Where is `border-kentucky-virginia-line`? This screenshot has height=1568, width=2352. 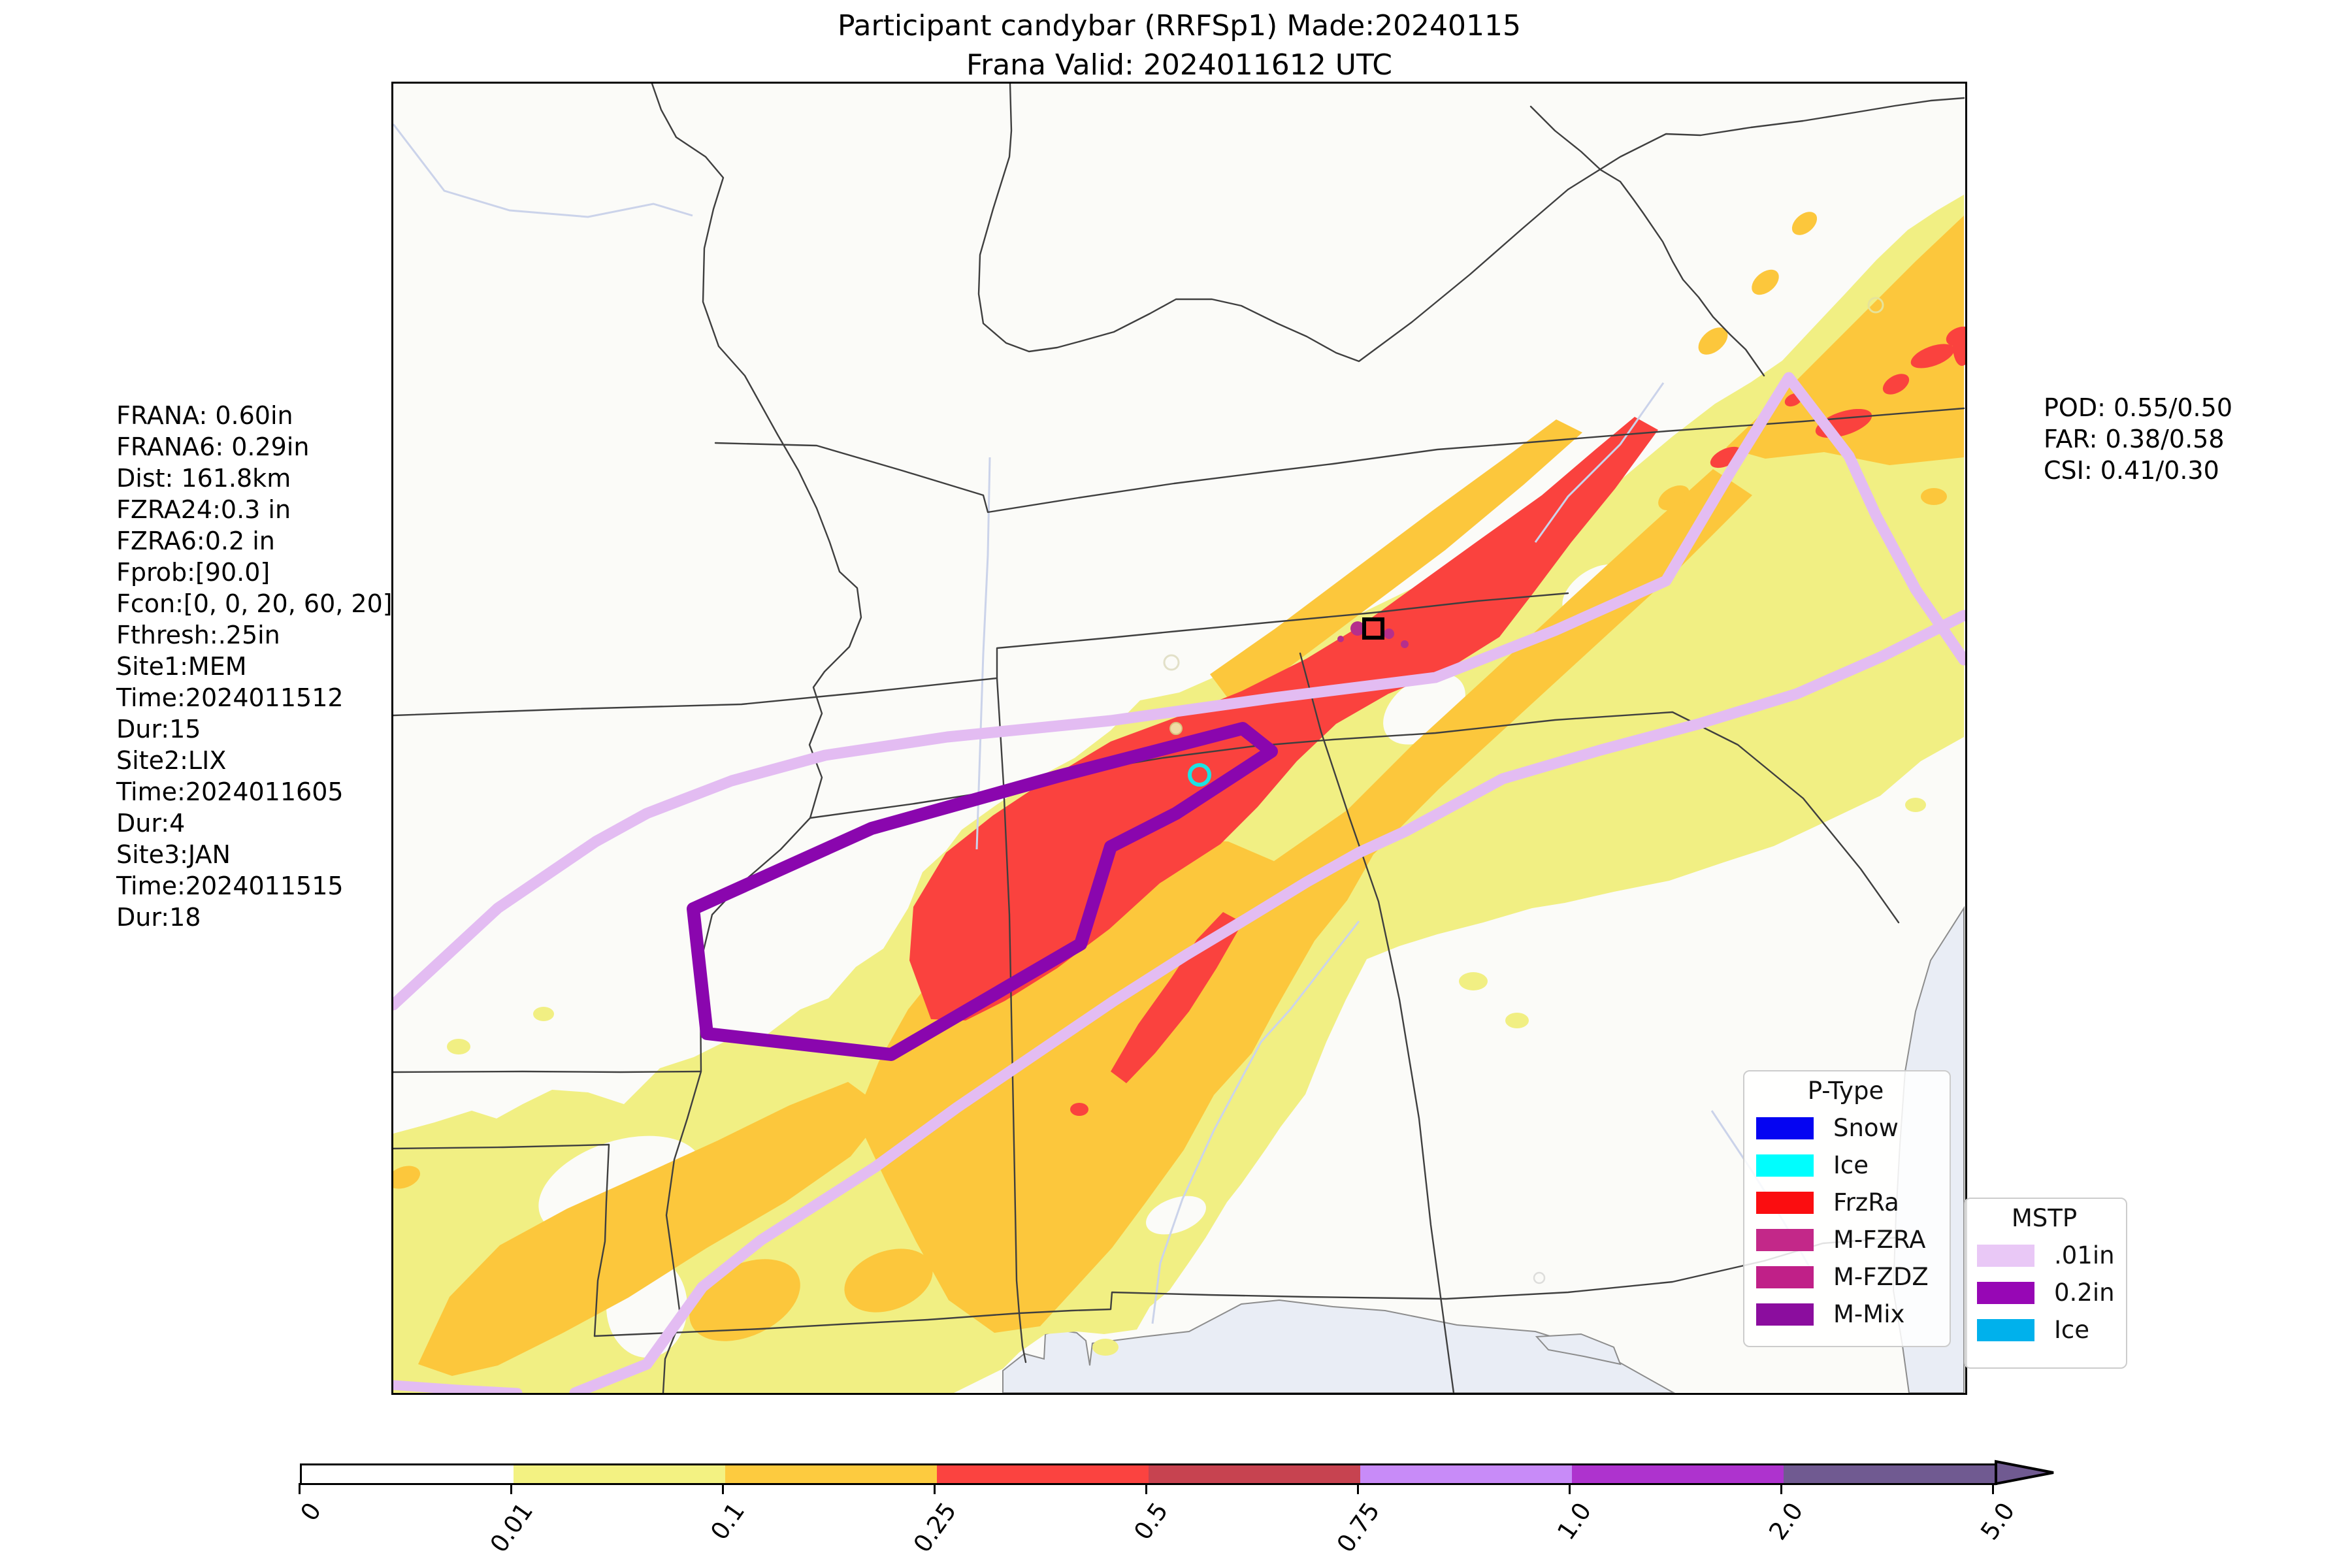
border-kentucky-virginia-line is located at coordinates (1339, 460).